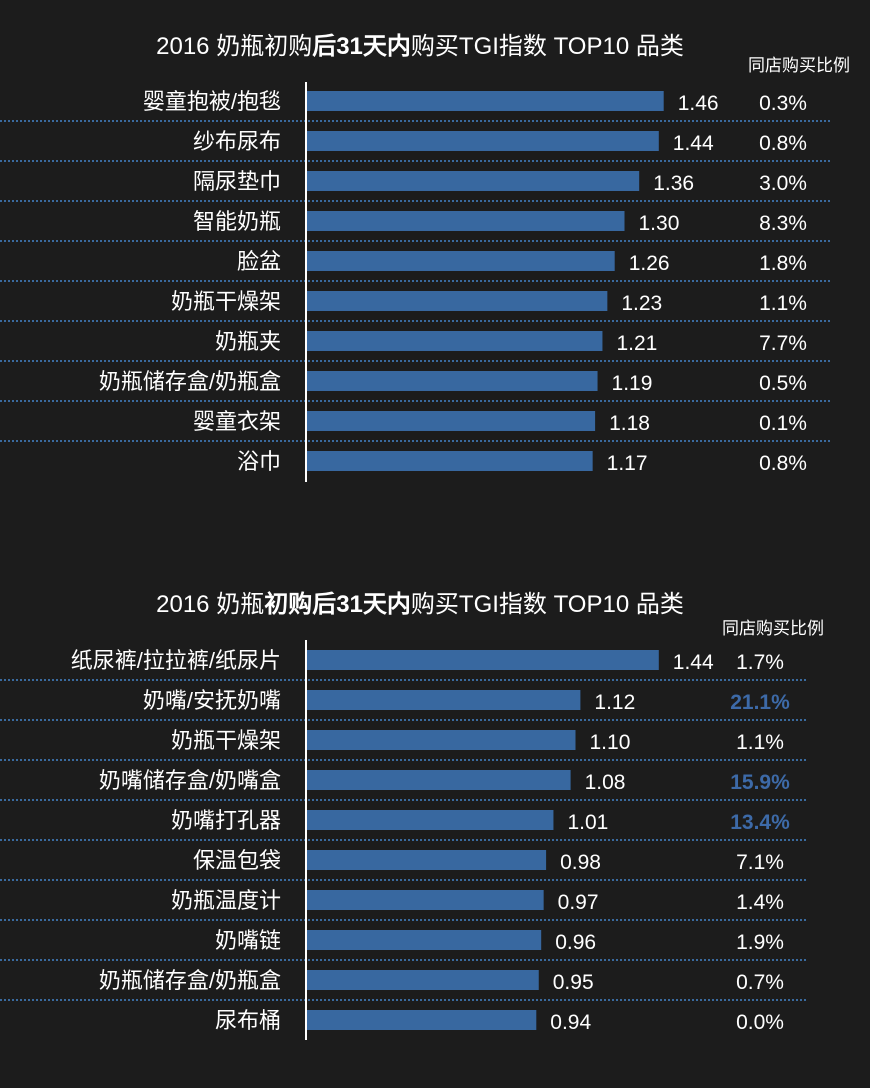 The width and height of the screenshot is (870, 1088). I want to click on share-label: 7.1%, so click(760, 862).